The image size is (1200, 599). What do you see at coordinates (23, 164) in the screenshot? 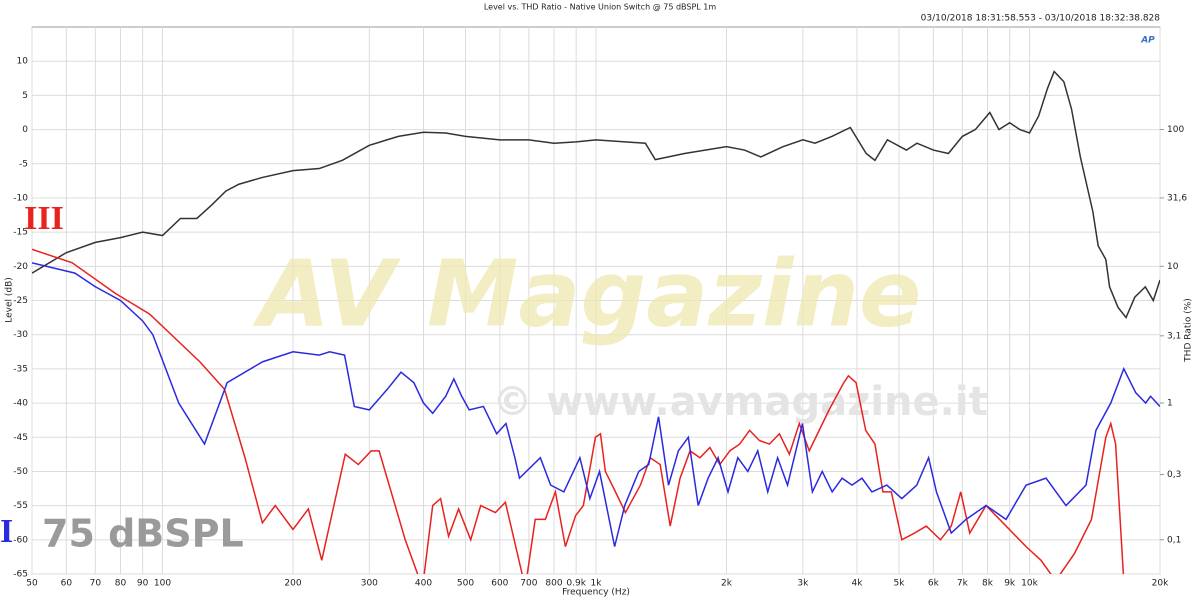
I see `y-tick-label: -5` at bounding box center [23, 164].